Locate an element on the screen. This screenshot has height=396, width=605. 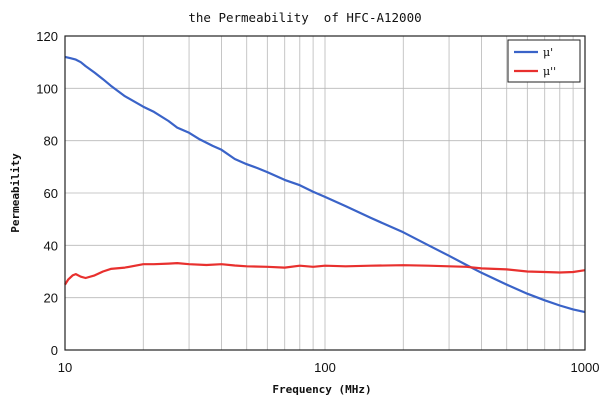
y-tick-label: 80 is located at coordinates (51, 141).